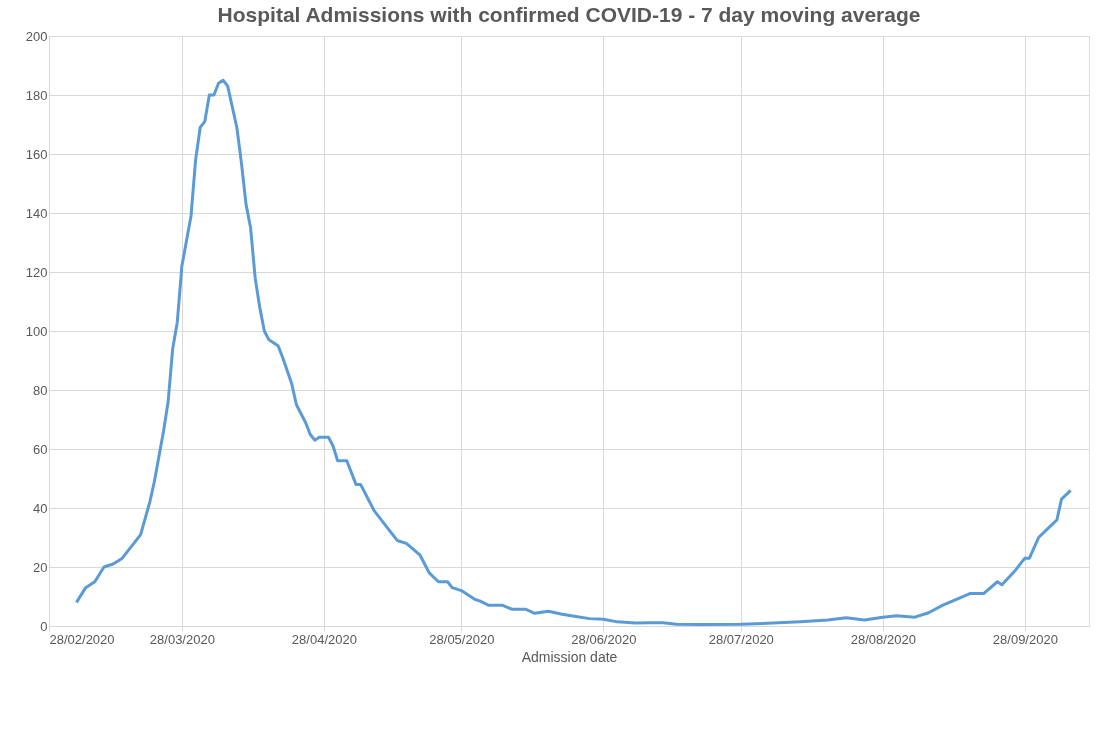 This screenshot has width=1110, height=734. Describe the element at coordinates (40, 390) in the screenshot. I see `y-tick-label: 80` at that location.